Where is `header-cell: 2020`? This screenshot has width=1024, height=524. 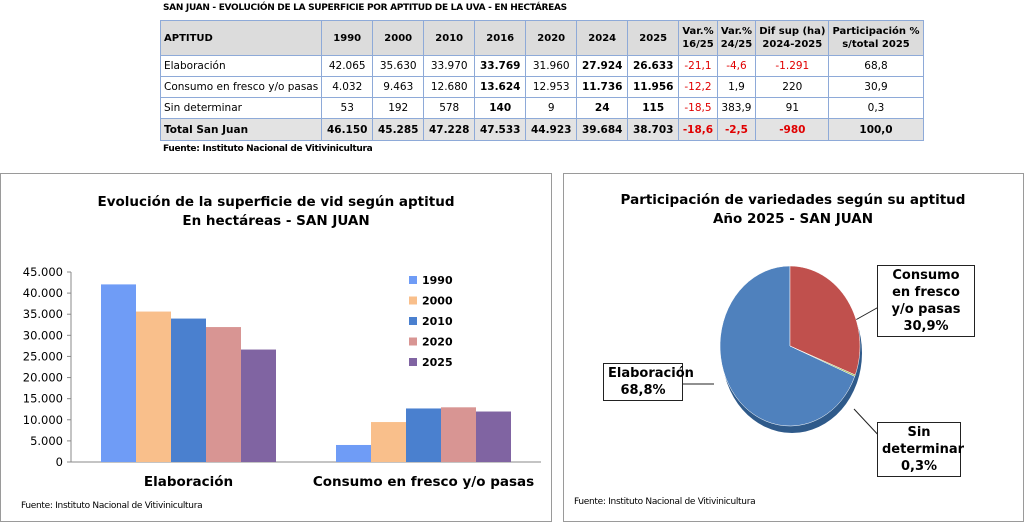
header-cell: 2020 is located at coordinates (551, 38).